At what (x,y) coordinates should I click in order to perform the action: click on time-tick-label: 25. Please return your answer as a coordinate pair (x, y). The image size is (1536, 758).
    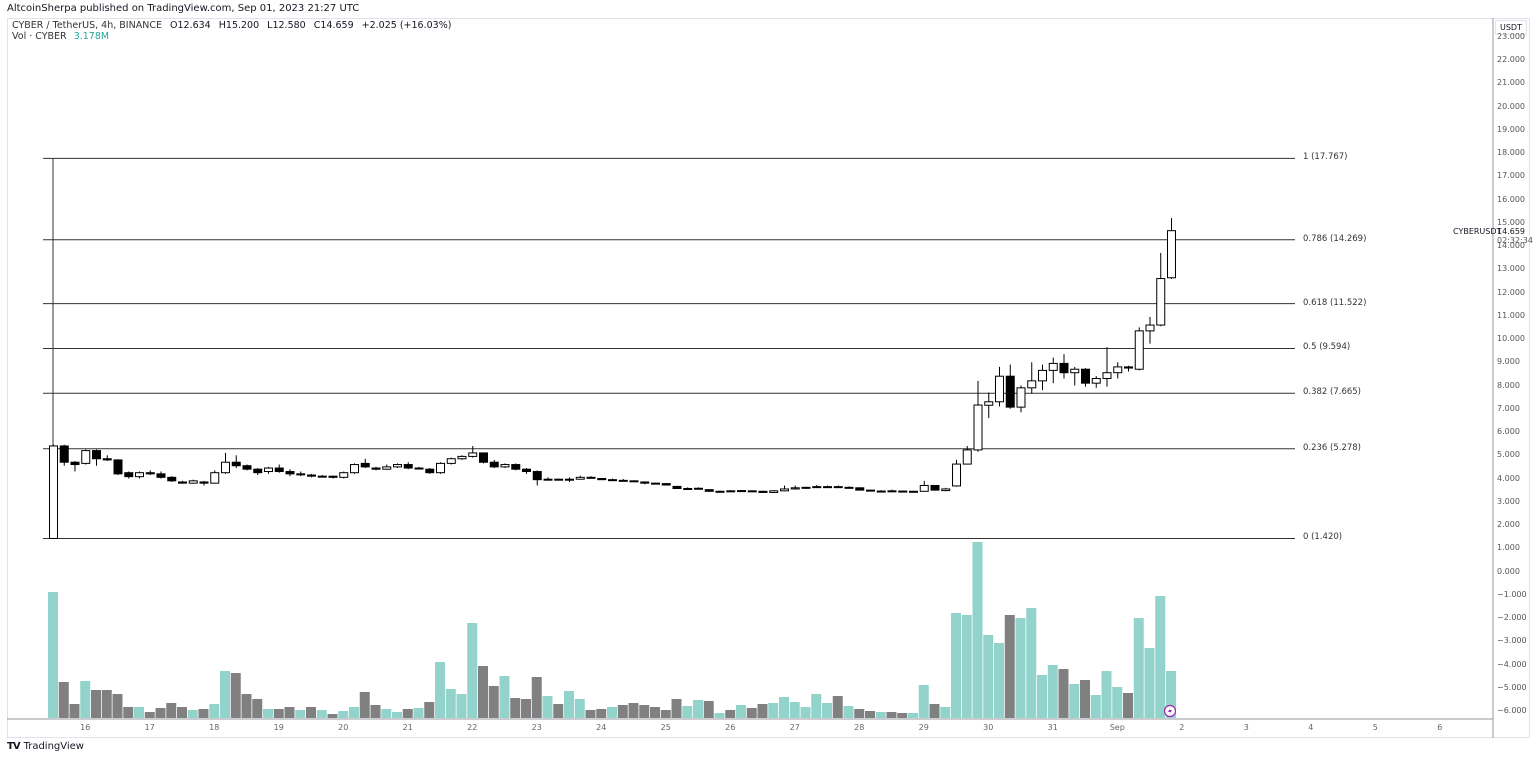
    Looking at the image, I should click on (665, 727).